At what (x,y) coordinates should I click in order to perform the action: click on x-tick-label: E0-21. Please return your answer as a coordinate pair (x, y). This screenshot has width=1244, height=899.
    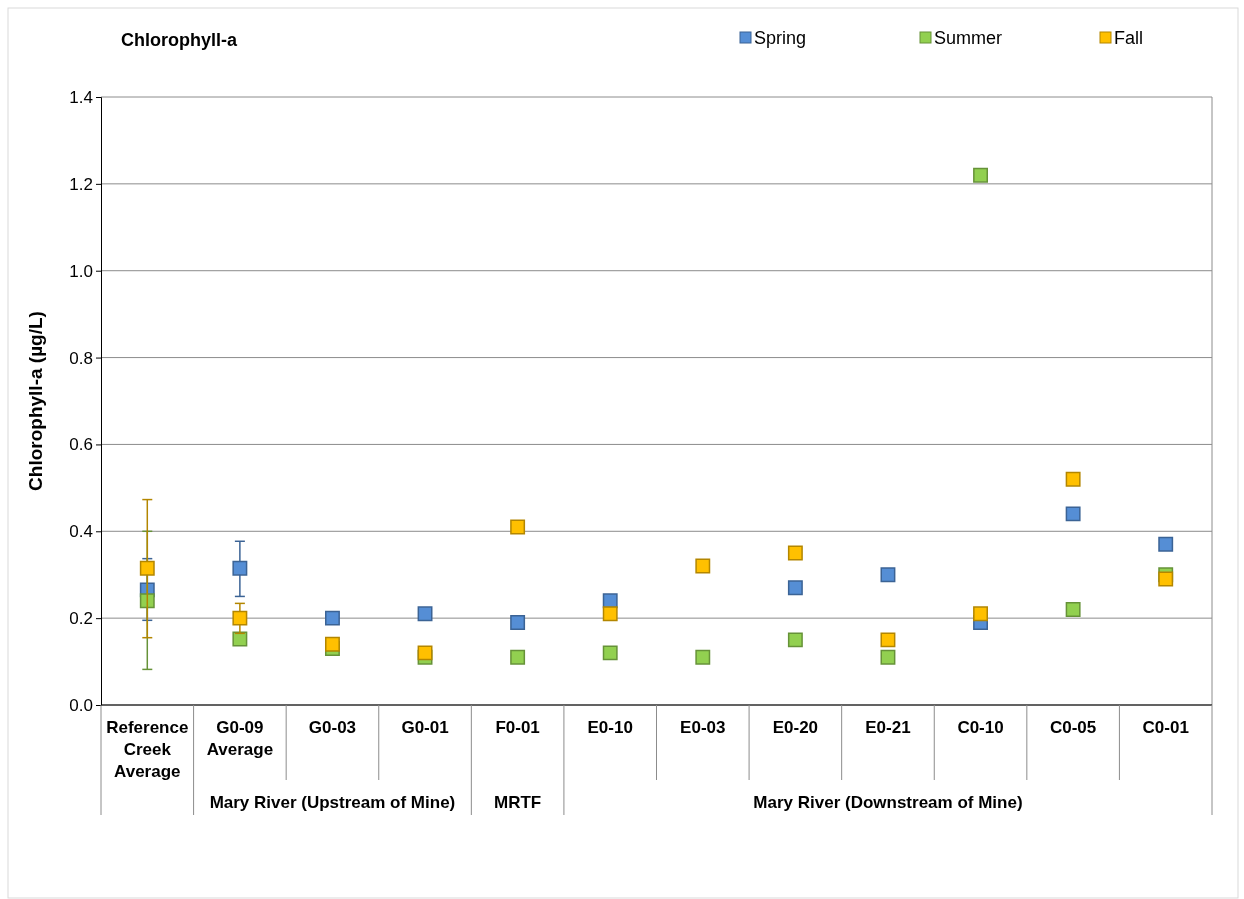
    Looking at the image, I should click on (888, 727).